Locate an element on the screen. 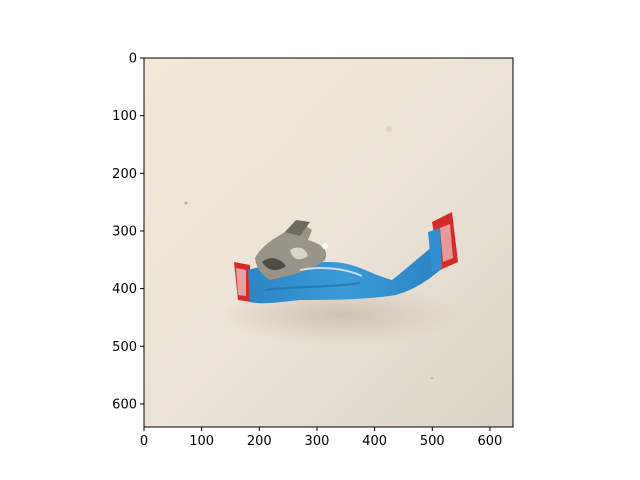  x-axis: 0 100 200 300 400 500 600 is located at coordinates (321, 438).